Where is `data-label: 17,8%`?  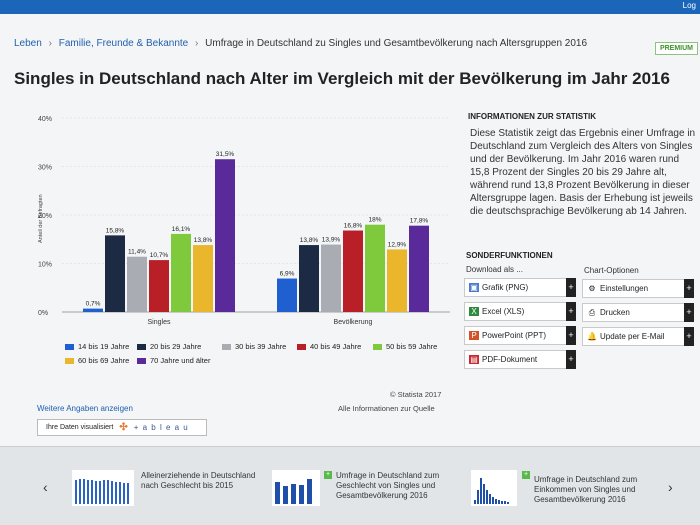 data-label: 17,8% is located at coordinates (419, 221).